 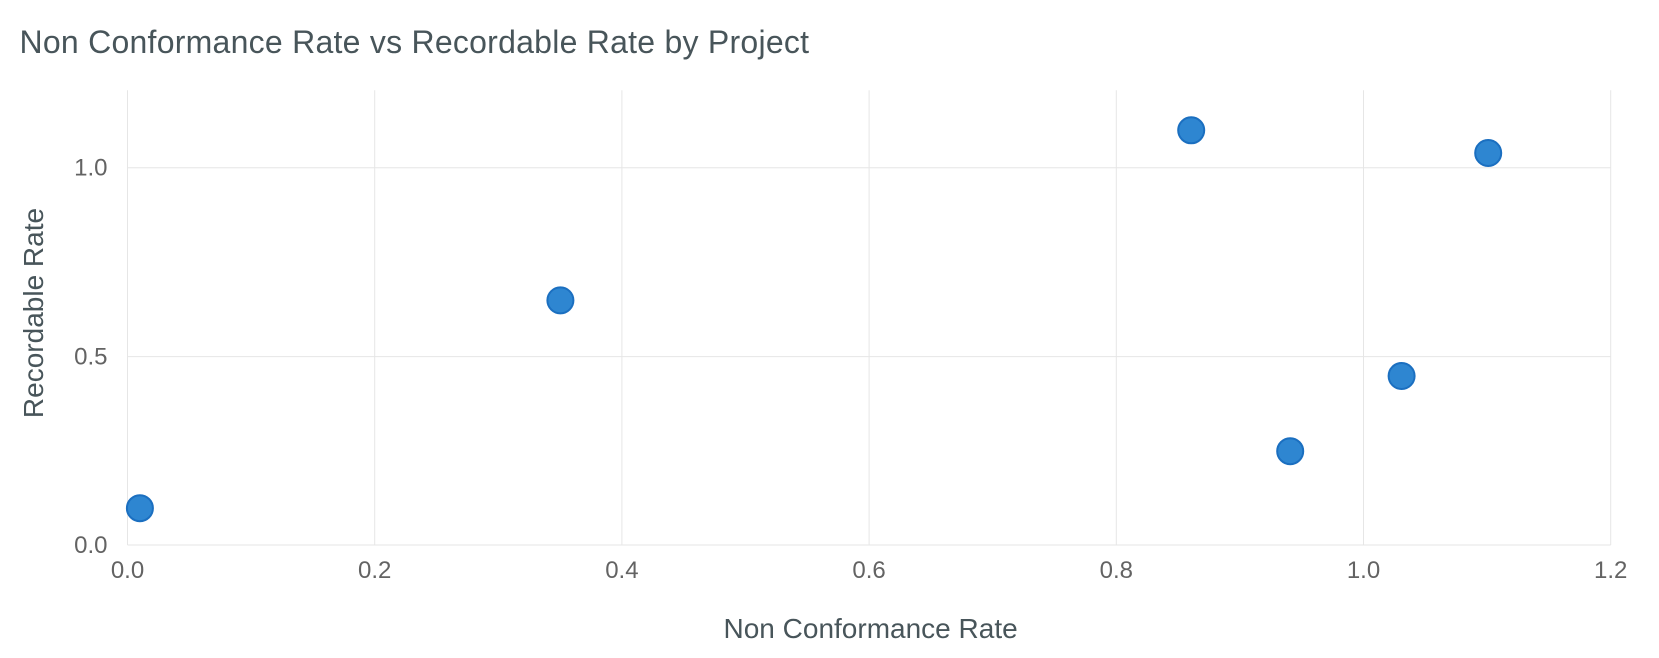 I want to click on svg-text: Non Conformance Rate, so click(x=871, y=628).